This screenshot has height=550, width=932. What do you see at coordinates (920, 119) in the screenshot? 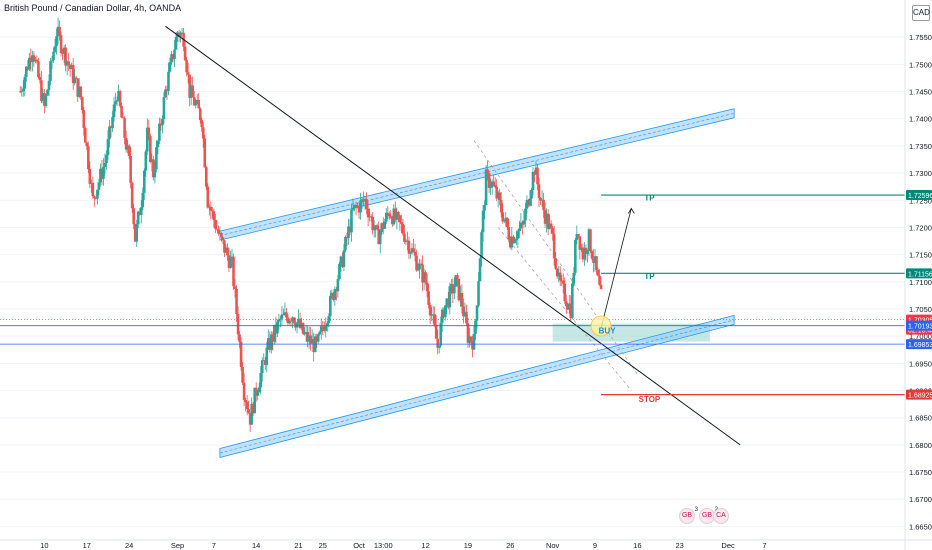
I see `price-tick-label: 1.74000` at bounding box center [920, 119].